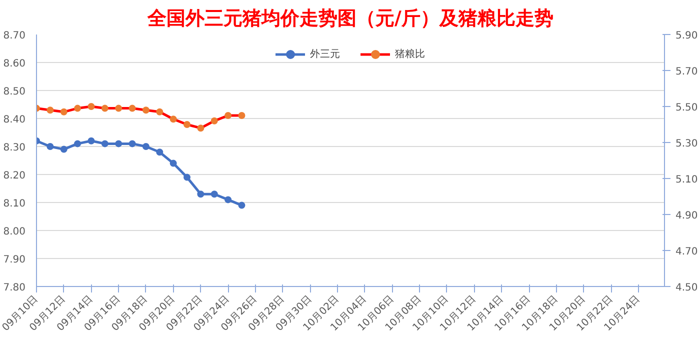 Image resolution: width=700 pixels, height=340 pixels. I want to click on y-tick-label: 7.90, so click(14, 260).